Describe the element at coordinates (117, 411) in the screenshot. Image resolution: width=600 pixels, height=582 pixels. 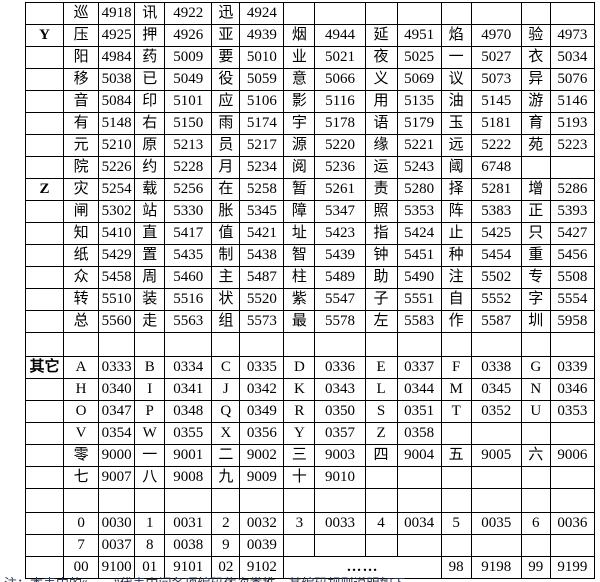
I see `code-cell: 0347` at that location.